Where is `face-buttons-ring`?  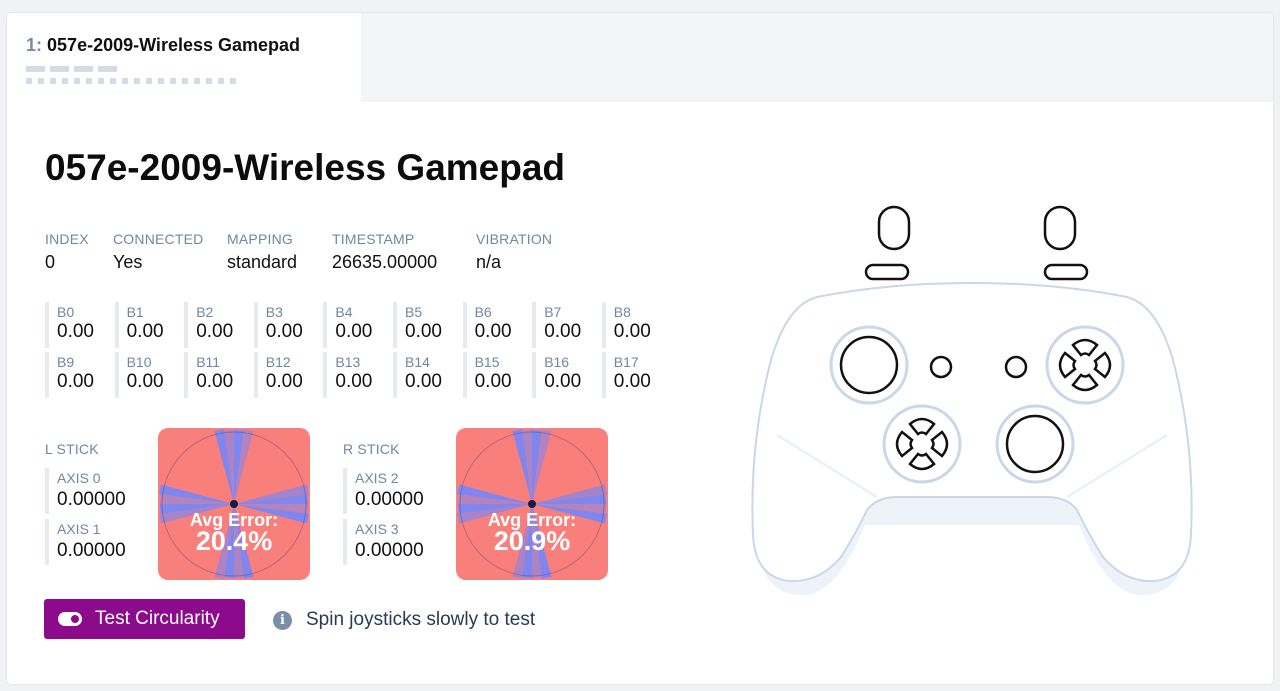
face-buttons-ring is located at coordinates (1085, 365).